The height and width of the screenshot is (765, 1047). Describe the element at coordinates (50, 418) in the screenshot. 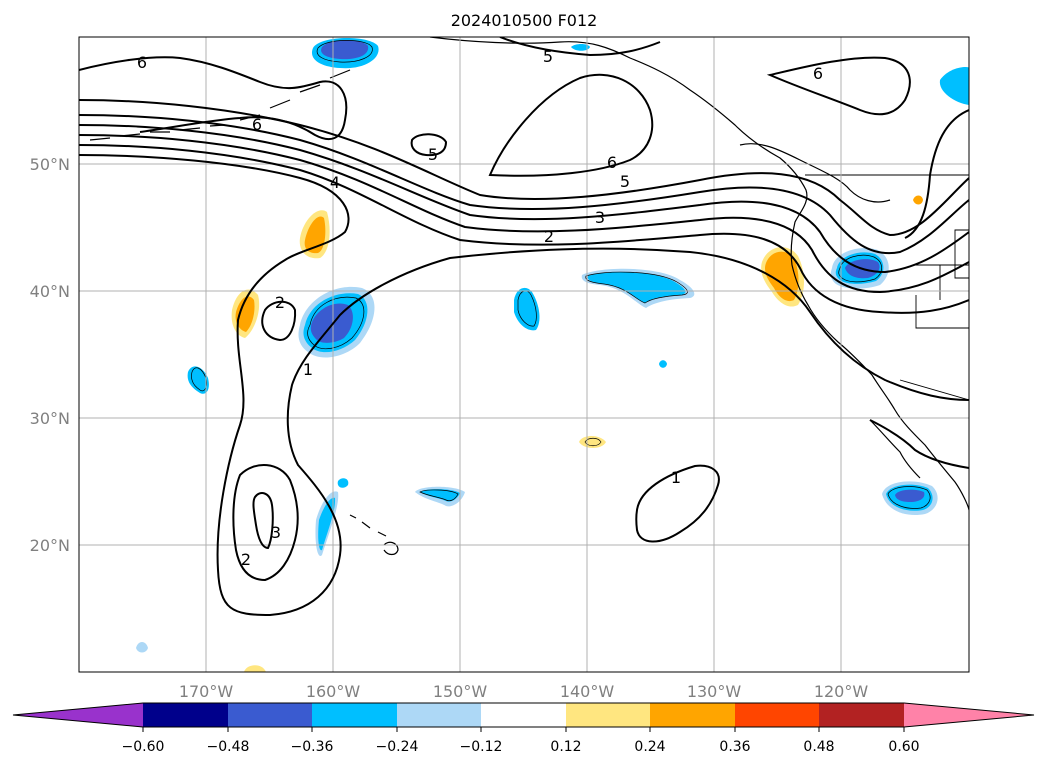

I see `lat-tick-label: 30°N` at that location.